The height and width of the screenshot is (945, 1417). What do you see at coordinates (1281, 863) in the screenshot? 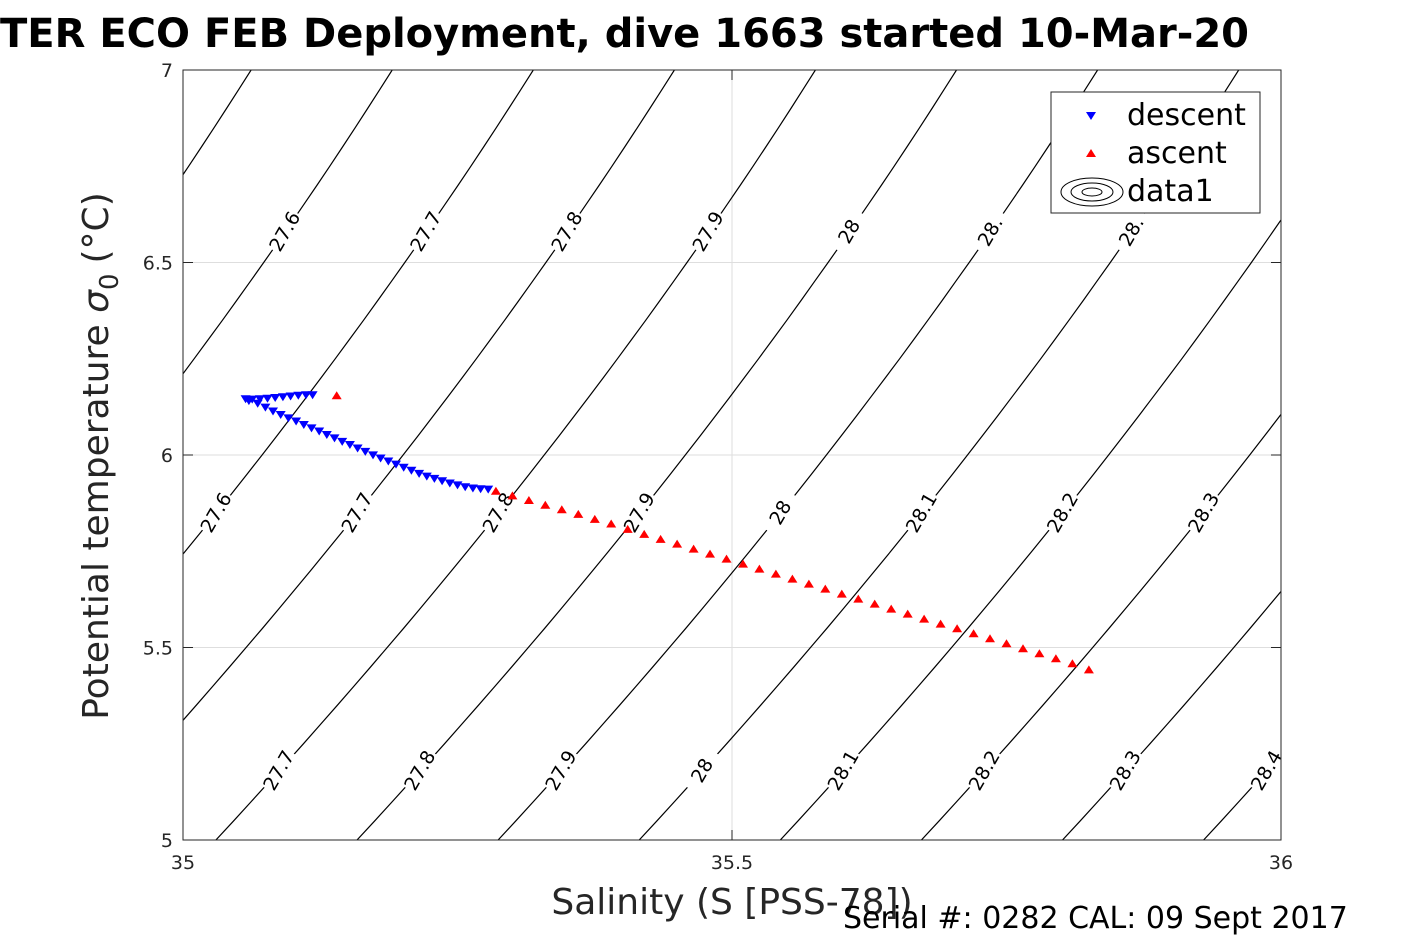
I see `x-tick-label: 36` at bounding box center [1281, 863].